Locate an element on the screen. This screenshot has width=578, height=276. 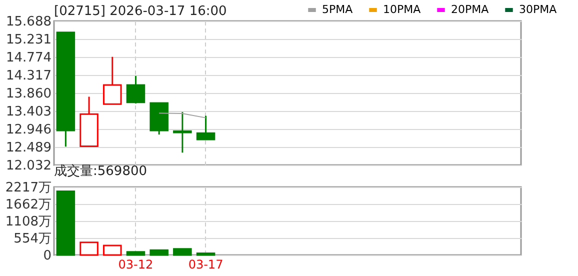
y-tick-label: 15.688 is located at coordinates (29, 22).